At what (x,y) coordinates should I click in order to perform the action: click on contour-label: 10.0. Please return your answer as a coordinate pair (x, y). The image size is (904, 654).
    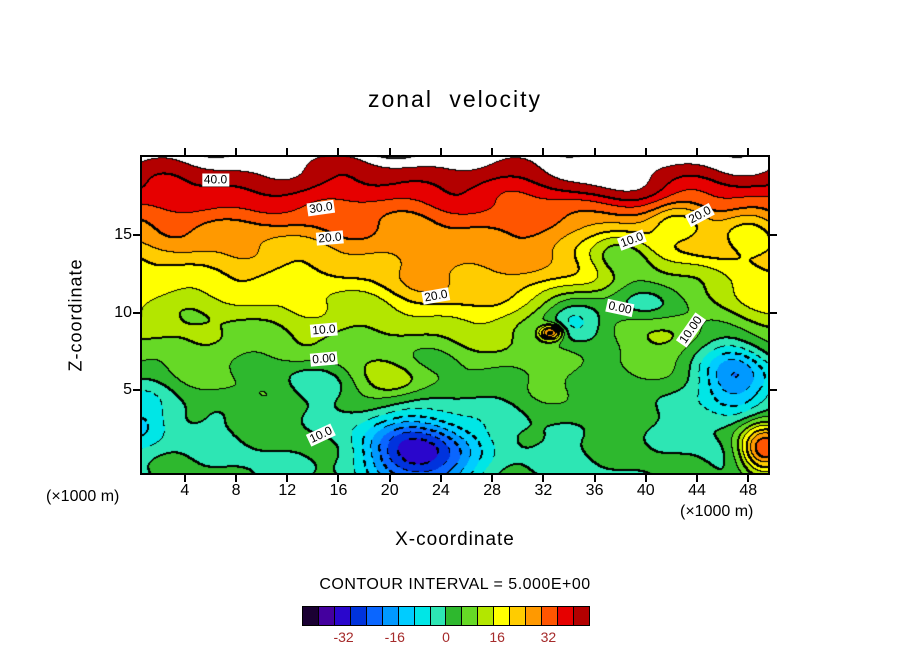
    Looking at the image, I should click on (324, 329).